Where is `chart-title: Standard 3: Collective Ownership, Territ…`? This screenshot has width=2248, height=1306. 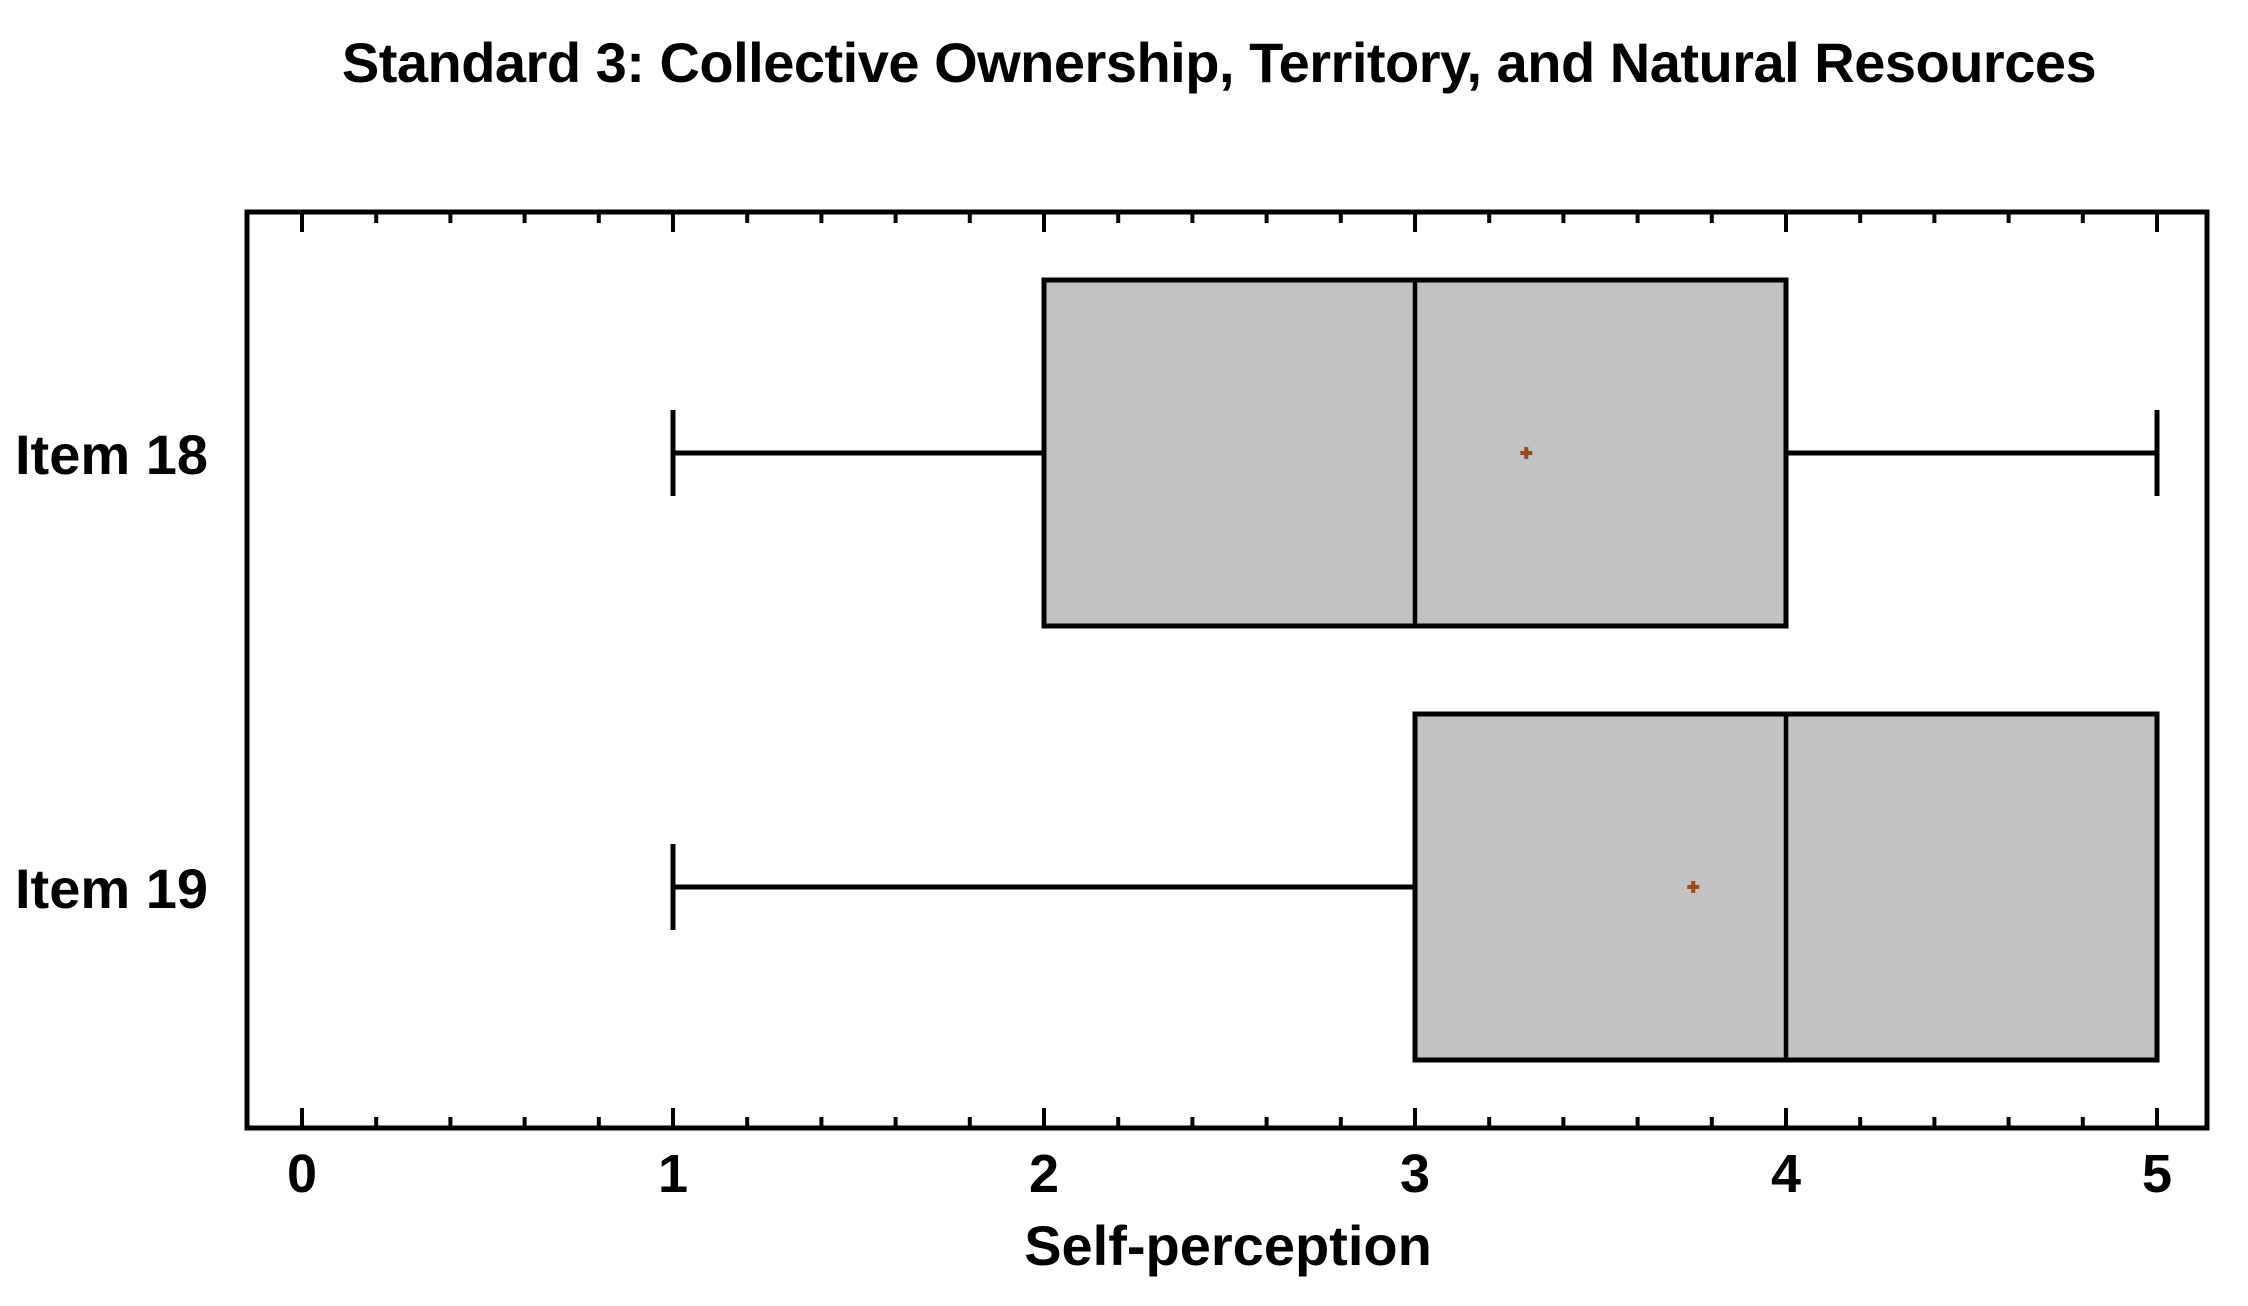 chart-title: Standard 3: Collective Ownership, Territ… is located at coordinates (1219, 62).